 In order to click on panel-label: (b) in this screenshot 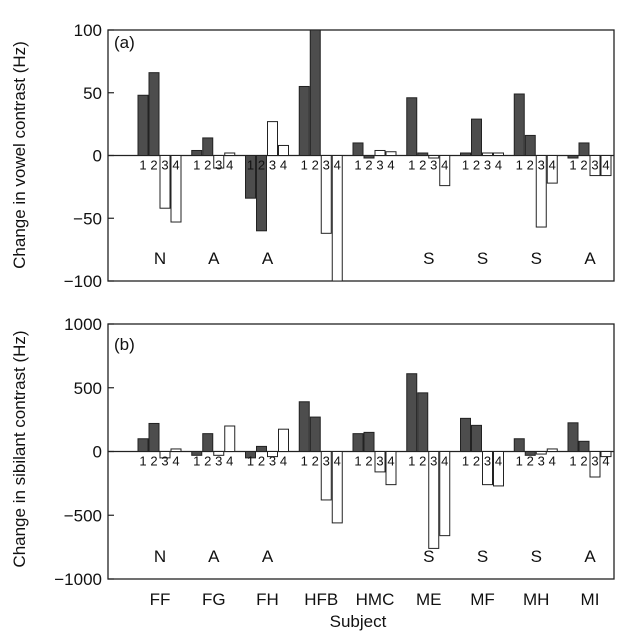, I will do `click(124, 344)`.